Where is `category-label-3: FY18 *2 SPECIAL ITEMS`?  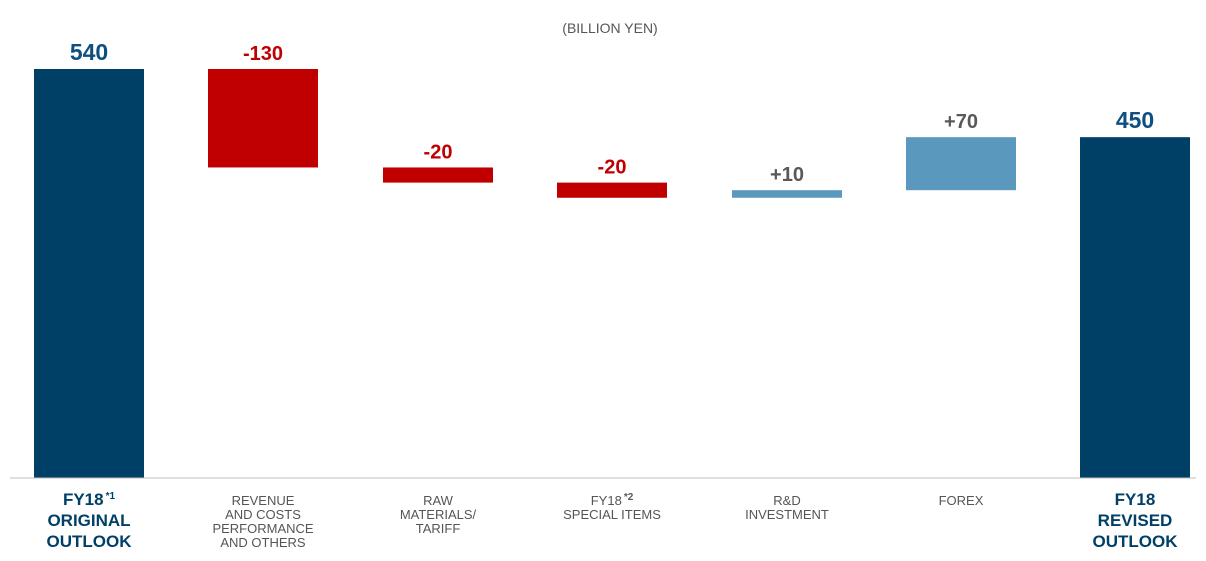 category-label-3: FY18 *2 SPECIAL ITEMS is located at coordinates (612, 507).